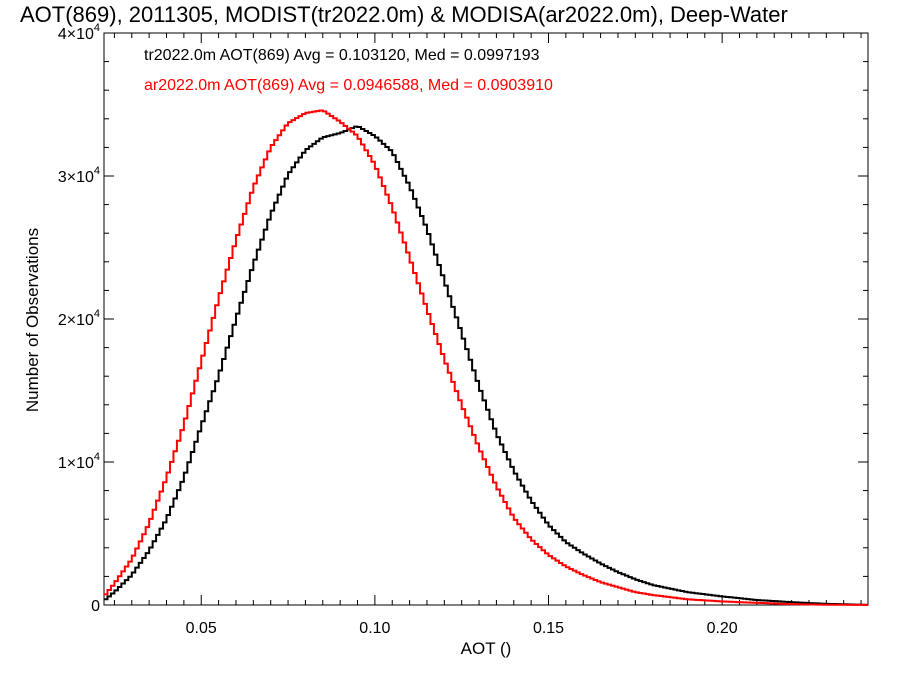 This screenshot has height=675, width=900. I want to click on x-axis-label: AOT (), so click(486, 648).